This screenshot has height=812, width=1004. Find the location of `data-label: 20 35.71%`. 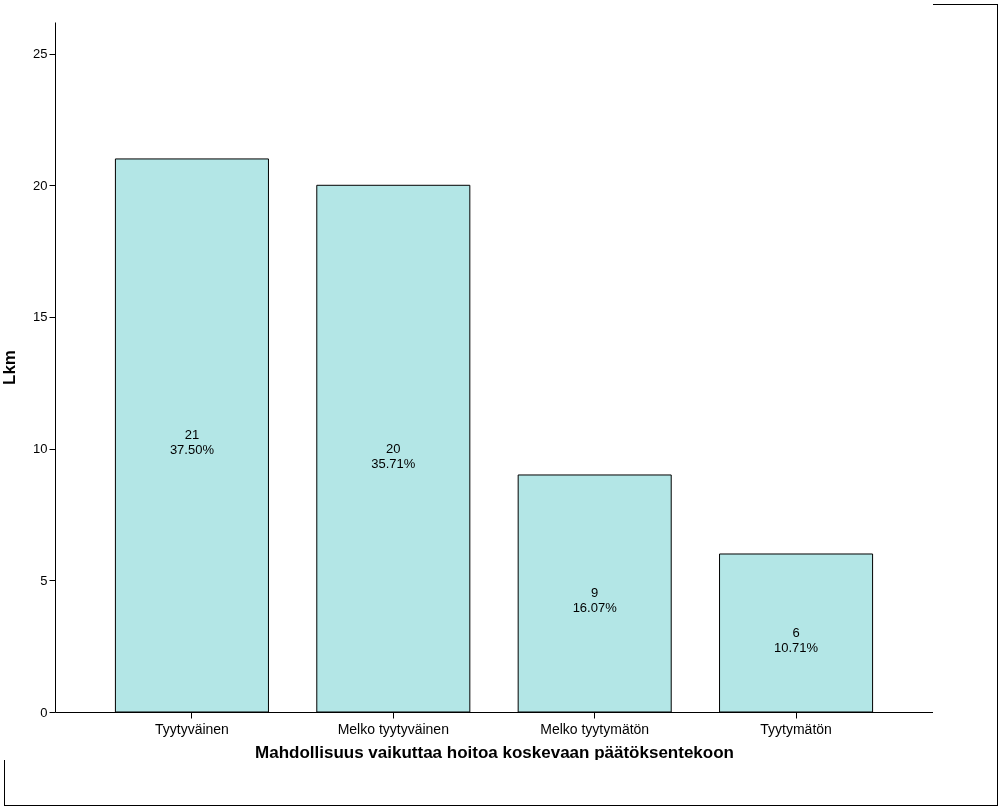

data-label: 20 35.71% is located at coordinates (393, 455).